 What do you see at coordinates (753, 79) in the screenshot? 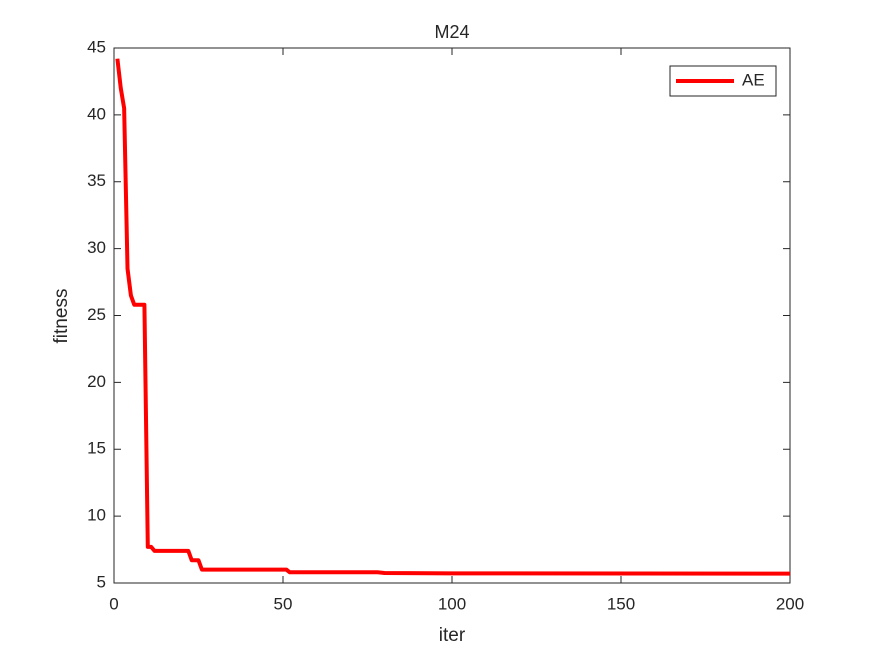
I see `legend-label: AE` at bounding box center [753, 79].